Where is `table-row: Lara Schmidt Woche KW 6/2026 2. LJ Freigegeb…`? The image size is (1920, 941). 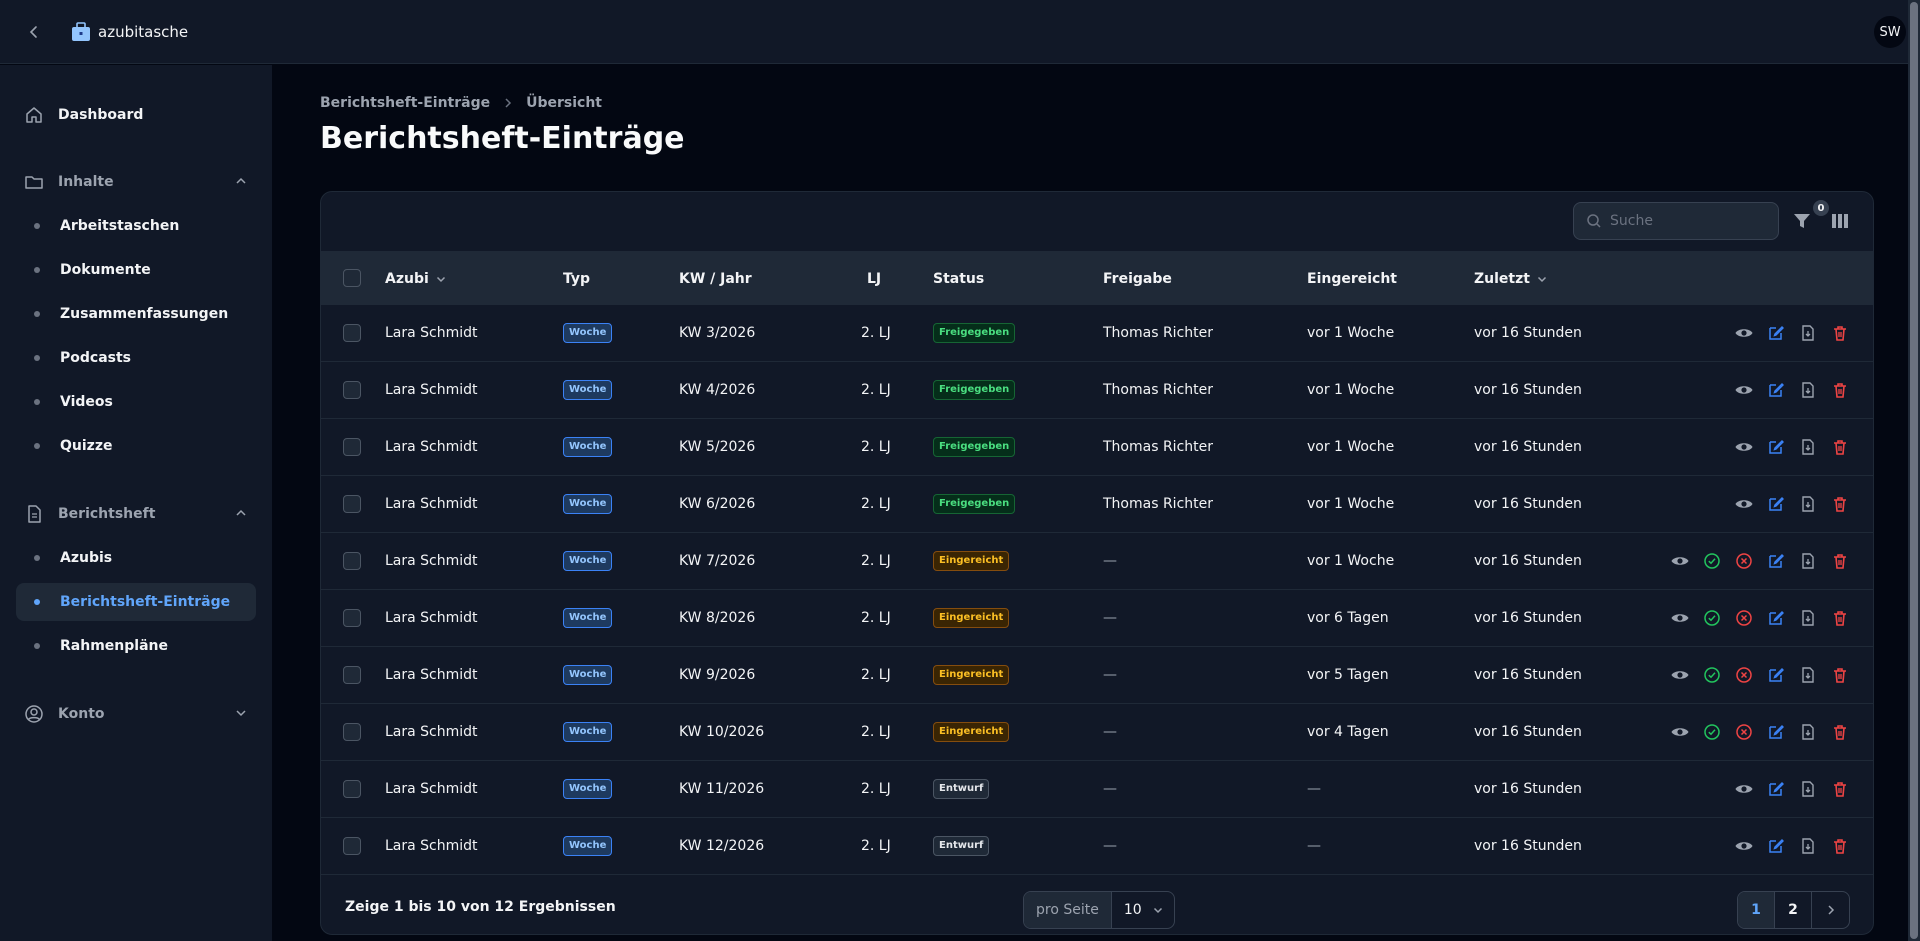
table-row: Lara Schmidt Woche KW 6/2026 2. LJ Freigegeb… is located at coordinates (1097, 504).